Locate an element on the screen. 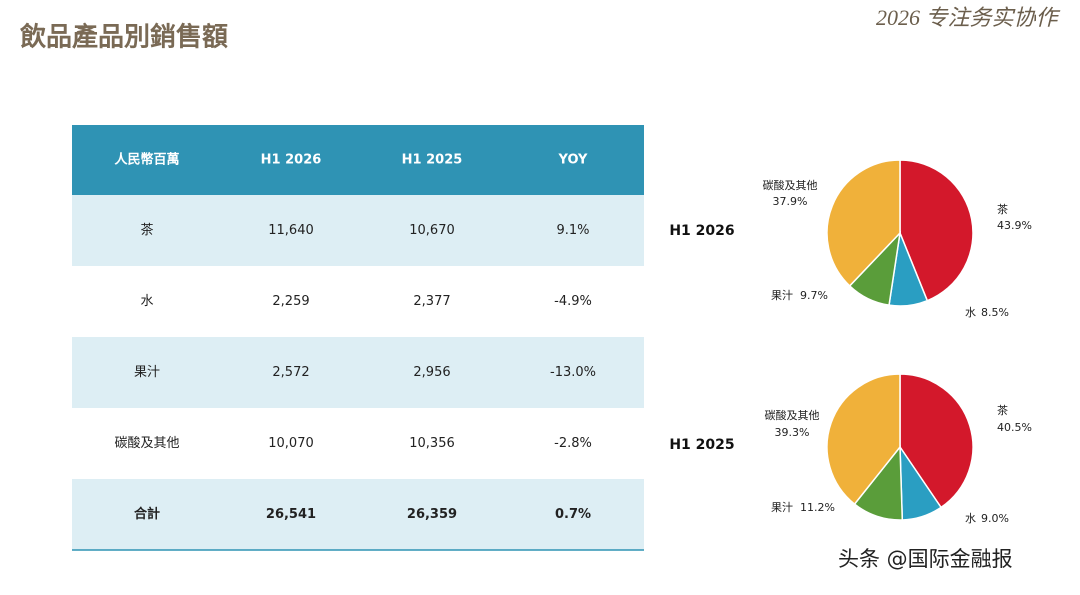 This screenshot has height=595, width=1080. column-header: H1 2026 is located at coordinates (291, 160).